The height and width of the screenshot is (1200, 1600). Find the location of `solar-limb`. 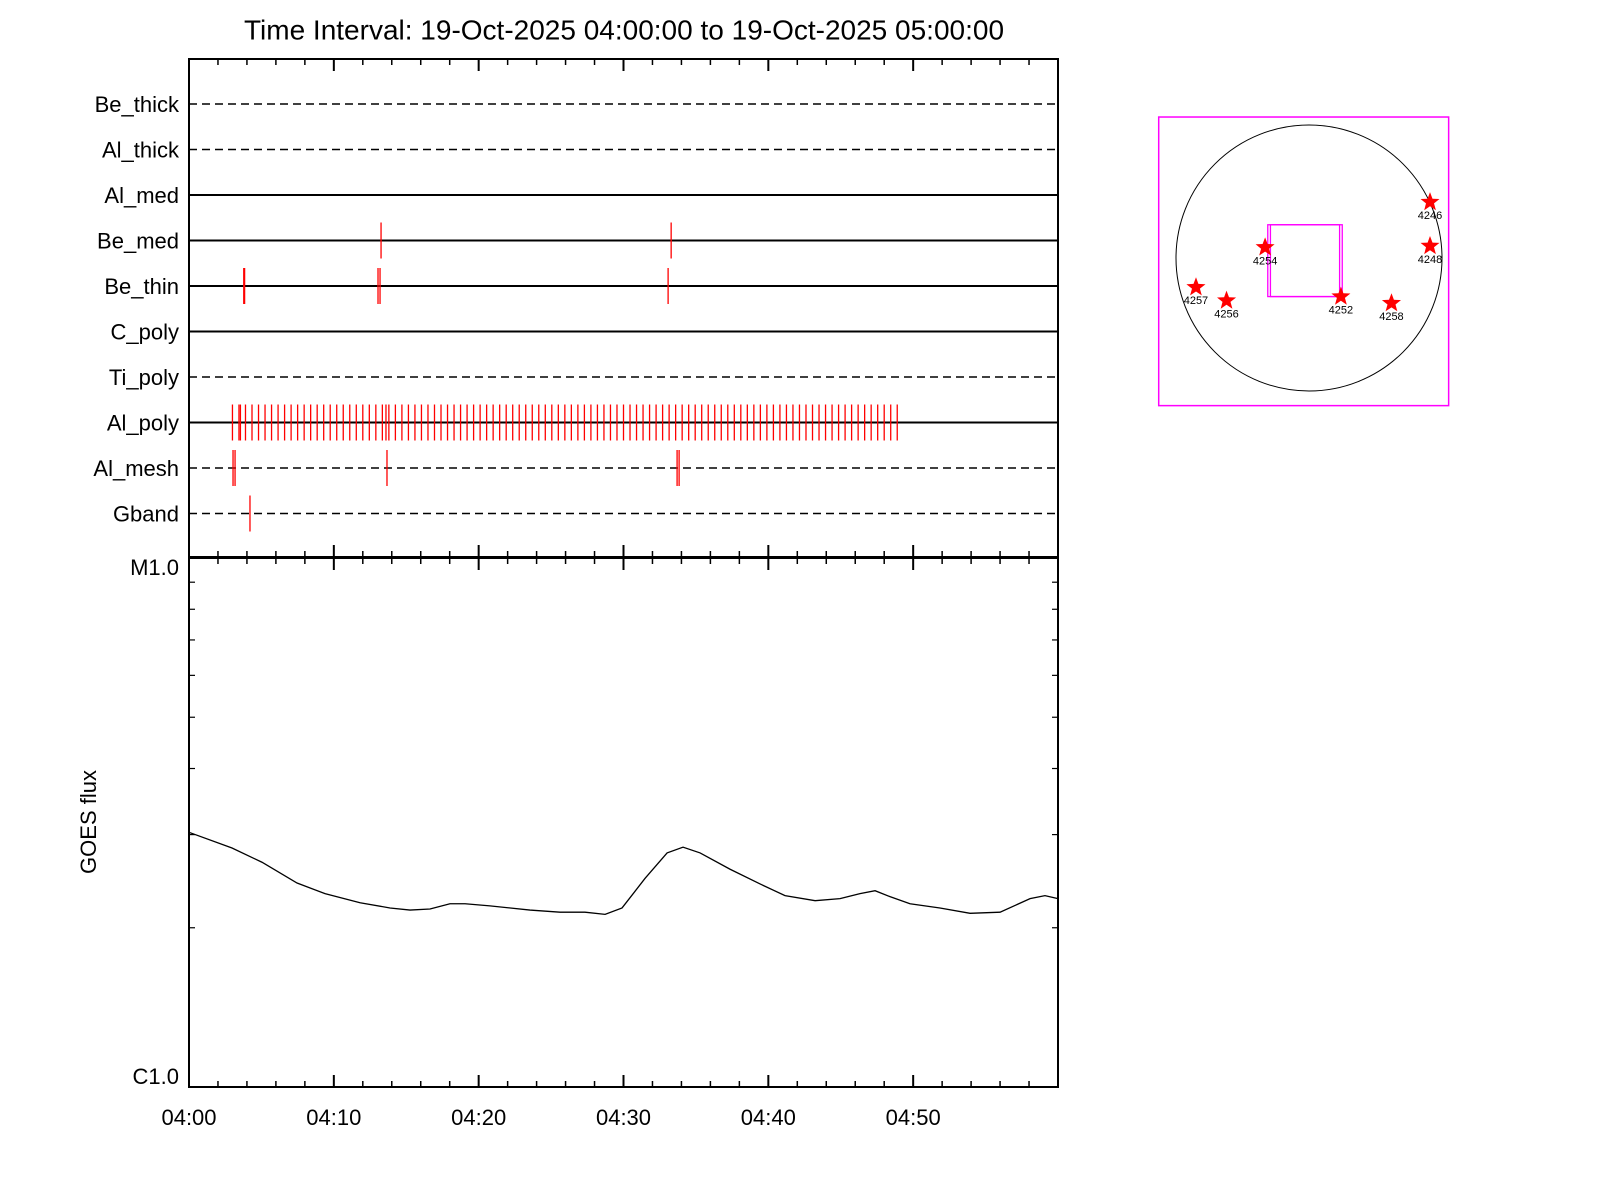

solar-limb is located at coordinates (1309, 258).